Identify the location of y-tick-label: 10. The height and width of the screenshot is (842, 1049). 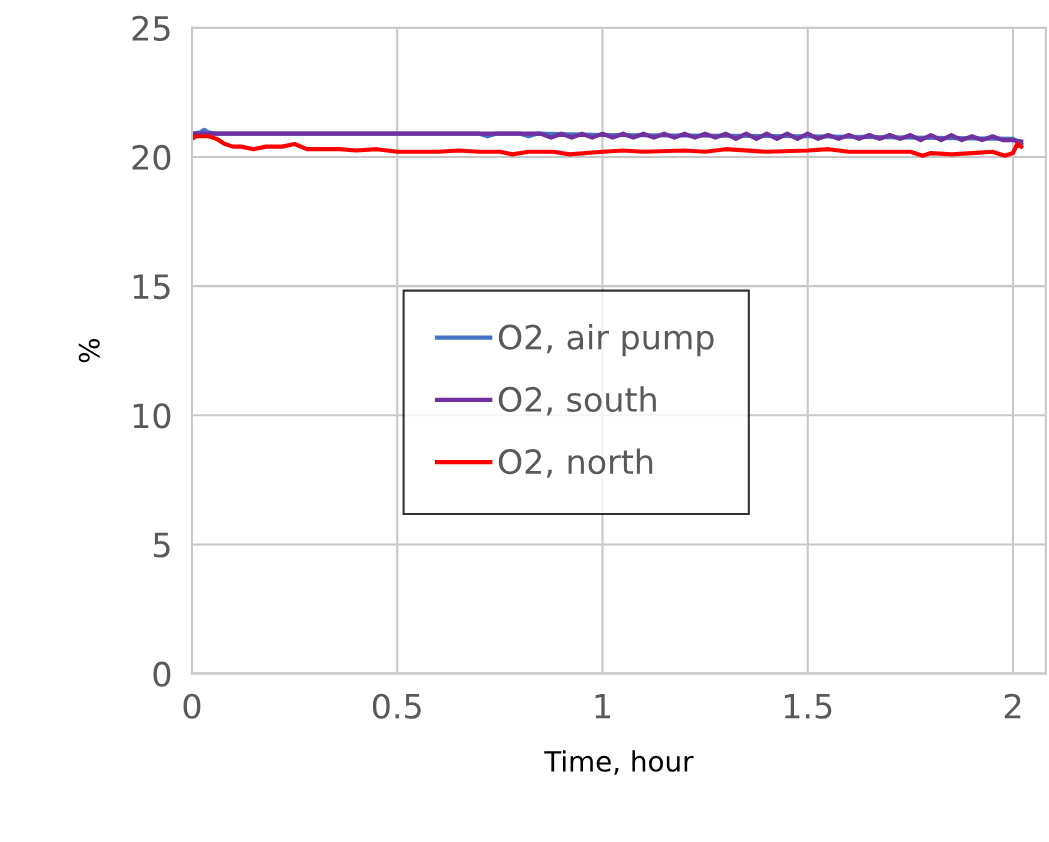
(152, 416).